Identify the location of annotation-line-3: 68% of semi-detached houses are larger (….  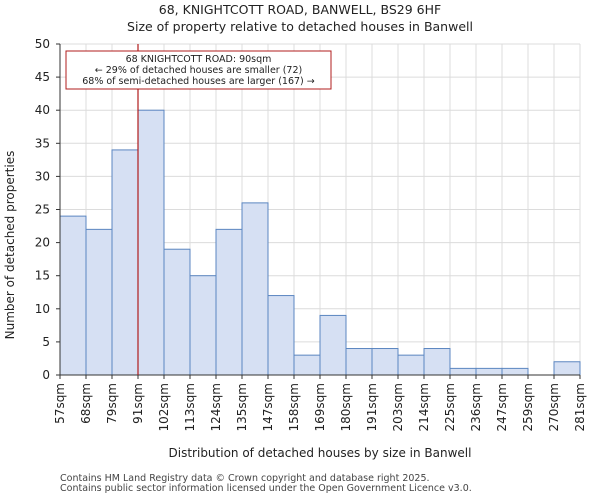
(198, 81).